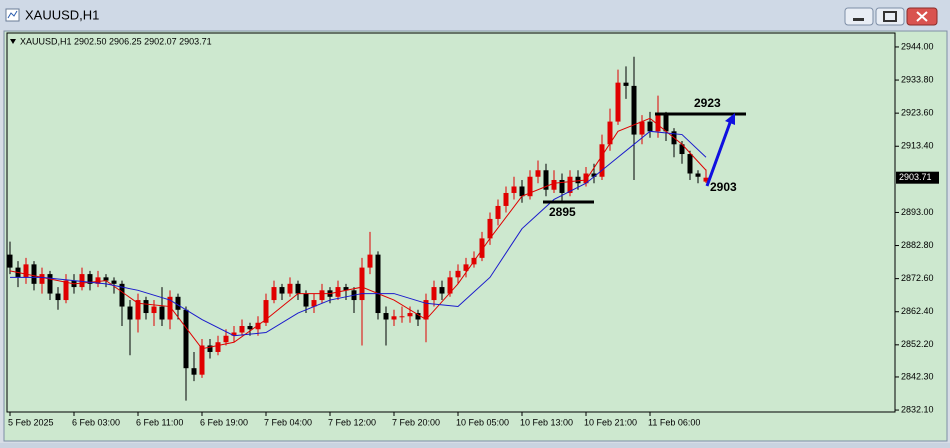  Describe the element at coordinates (723, 187) in the screenshot. I see `annotation-label: 2903` at that location.